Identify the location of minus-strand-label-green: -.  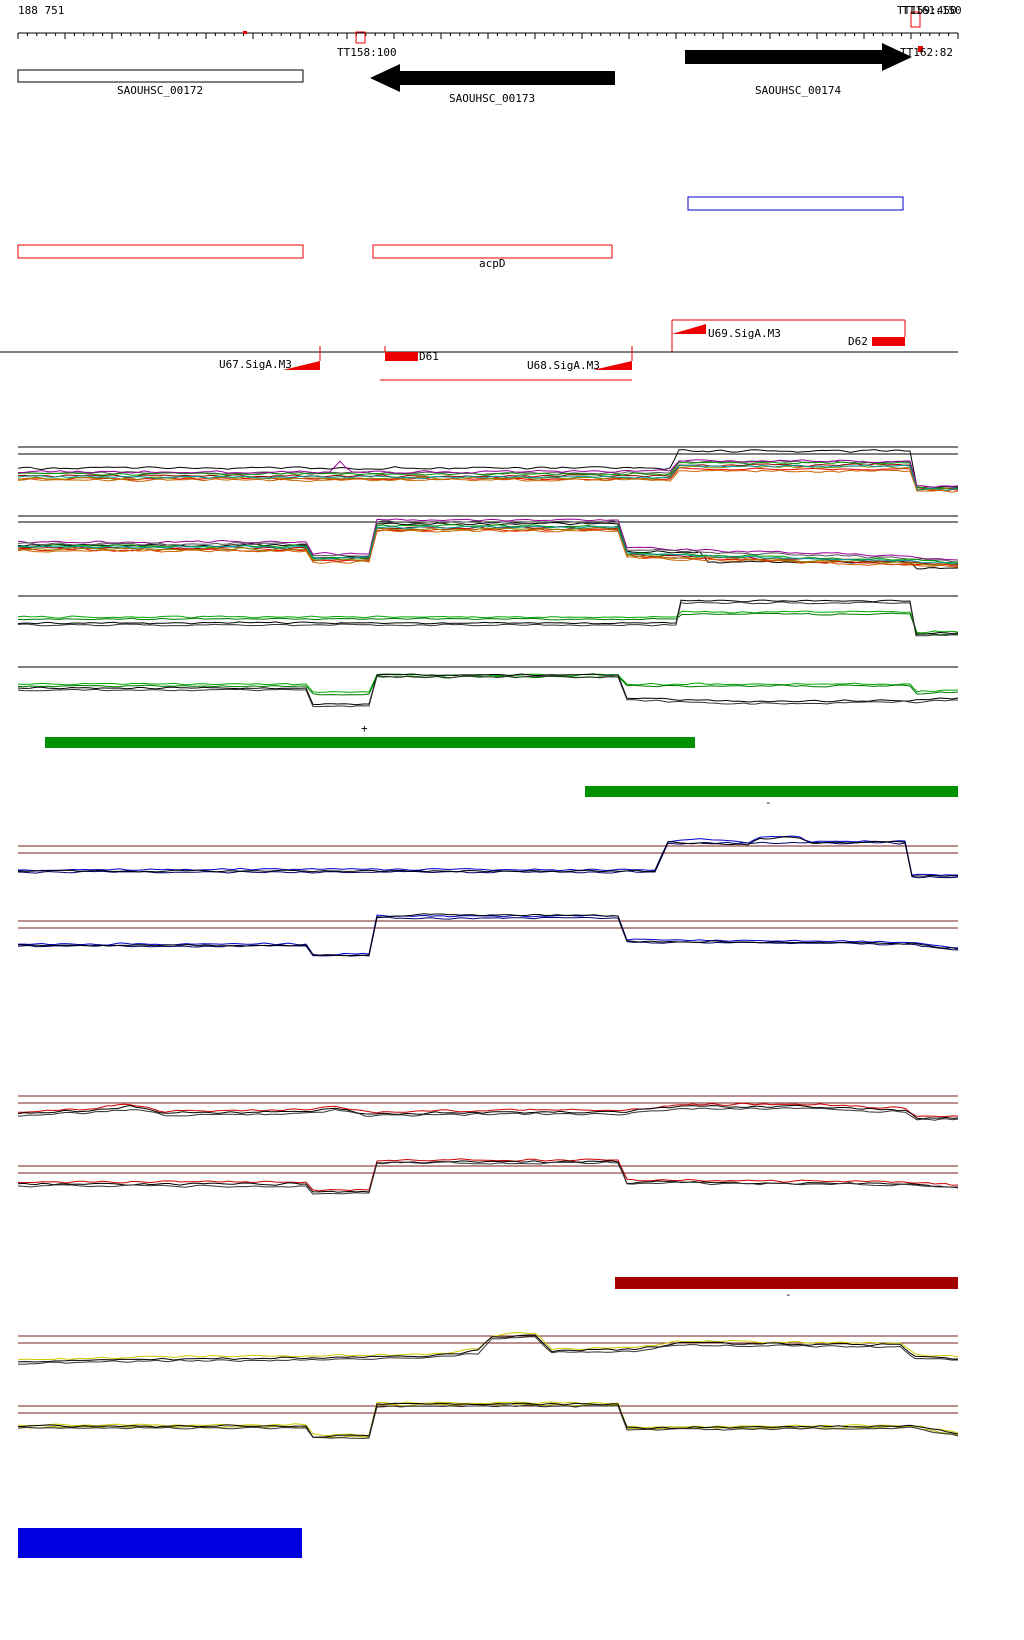
(768, 802).